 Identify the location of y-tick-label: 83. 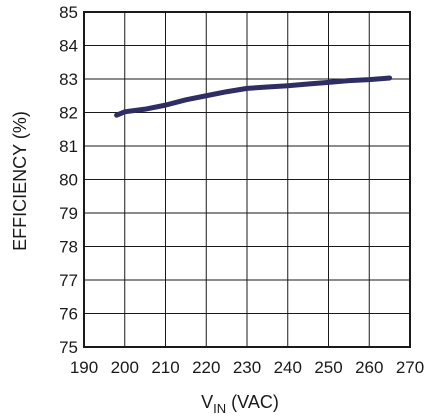
(68, 79).